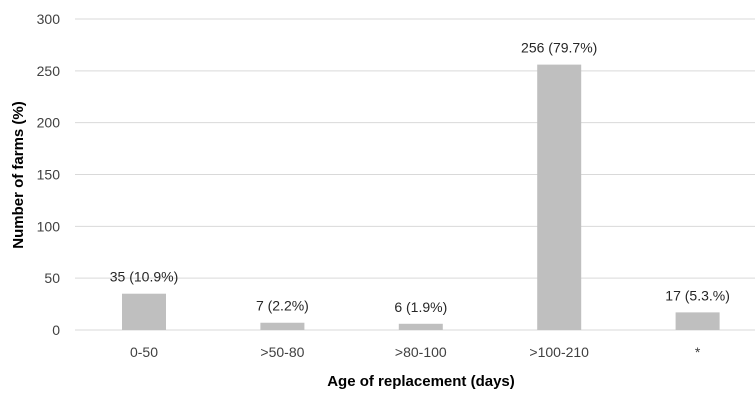  What do you see at coordinates (559, 352) in the screenshot?
I see `x-tick-label: >100-210` at bounding box center [559, 352].